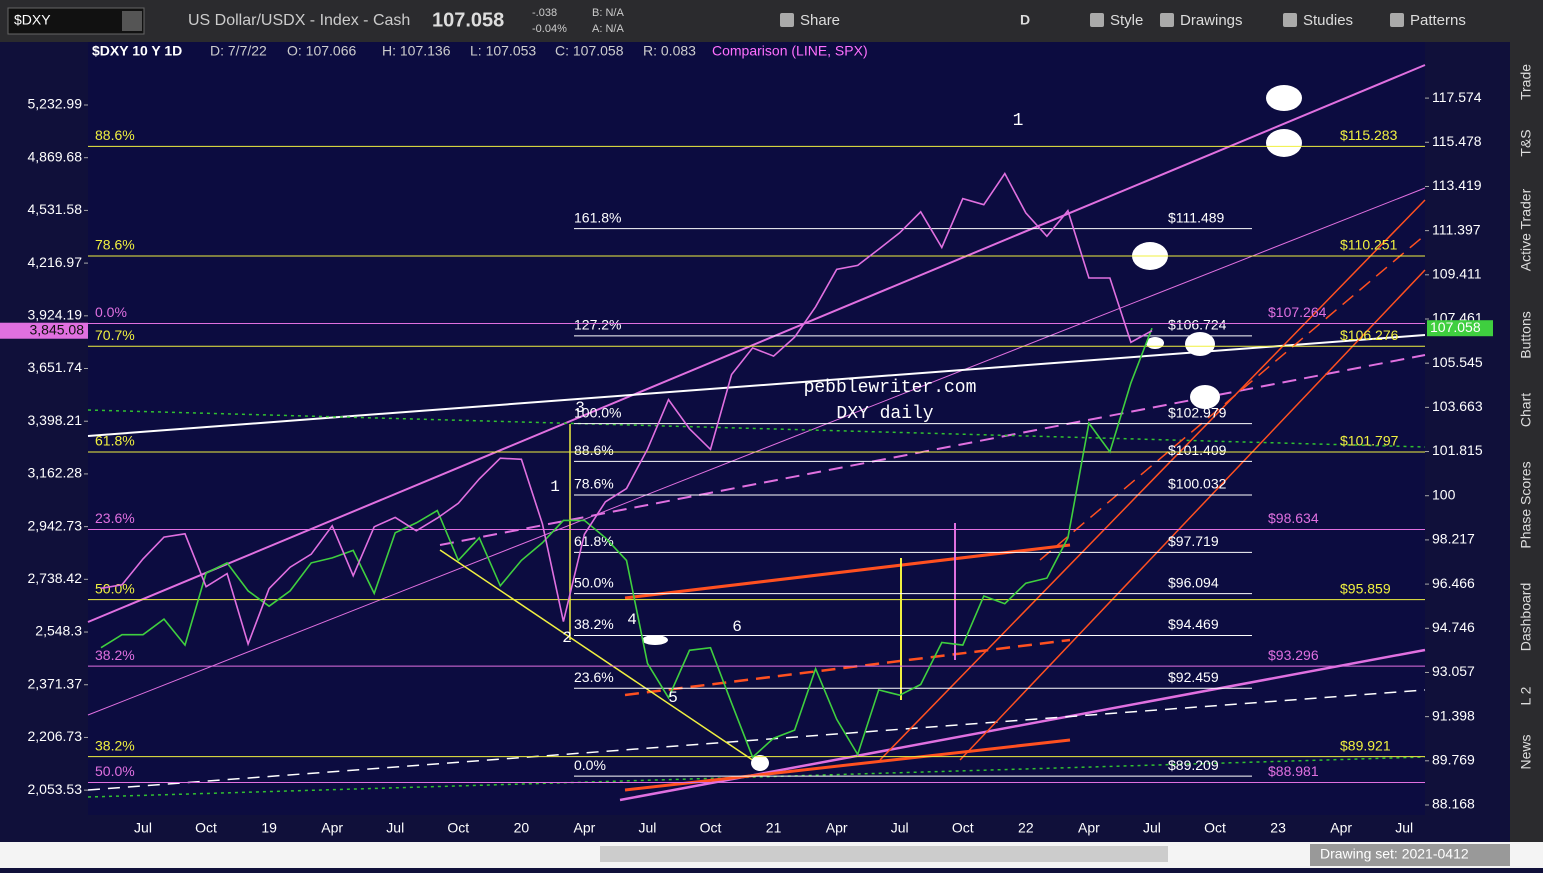  I want to click on y2-tick-label: 2,738.42, so click(55, 578).